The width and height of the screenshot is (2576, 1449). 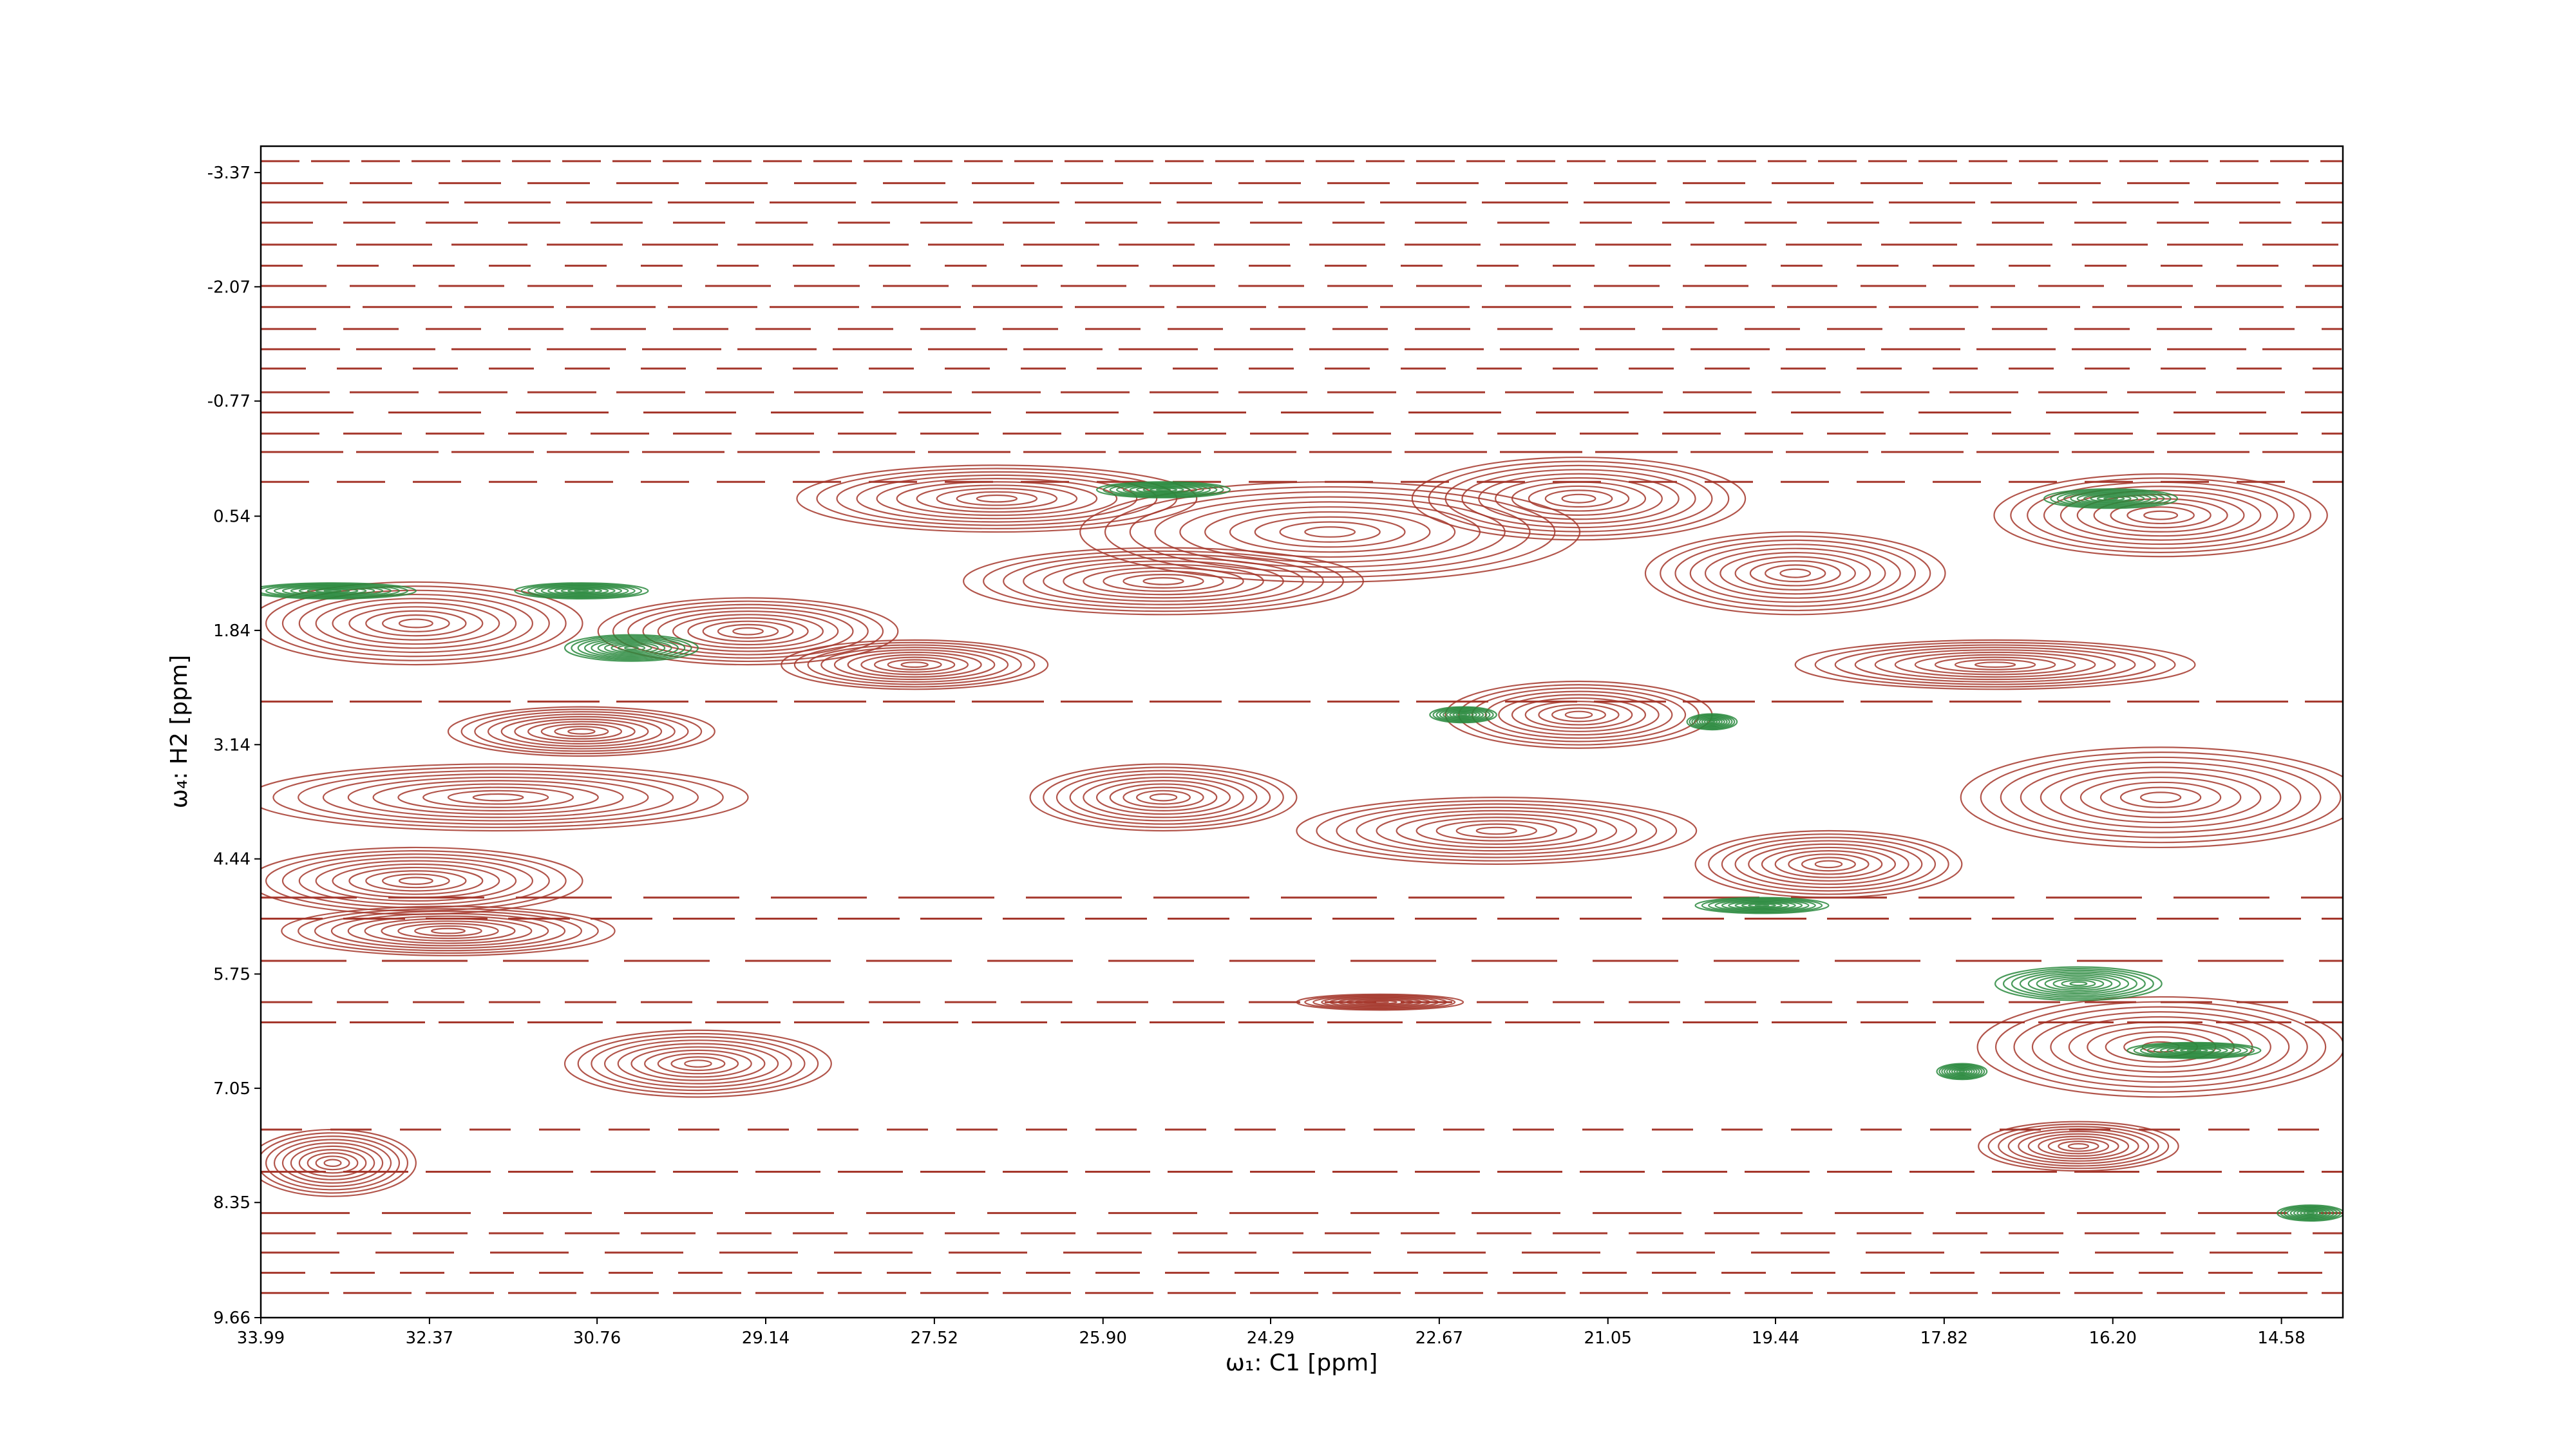 I want to click on x-tick-label: 33.99, so click(x=261, y=1339).